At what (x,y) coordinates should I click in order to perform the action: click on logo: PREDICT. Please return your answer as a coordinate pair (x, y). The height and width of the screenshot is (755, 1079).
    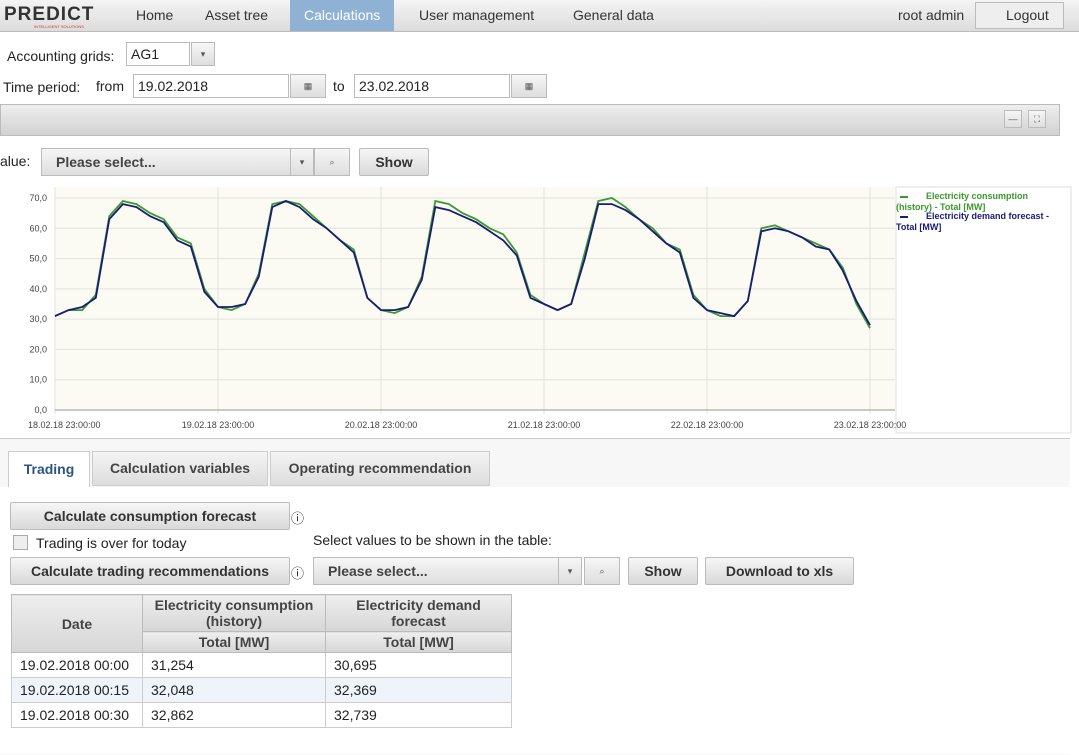
    Looking at the image, I should click on (49, 14).